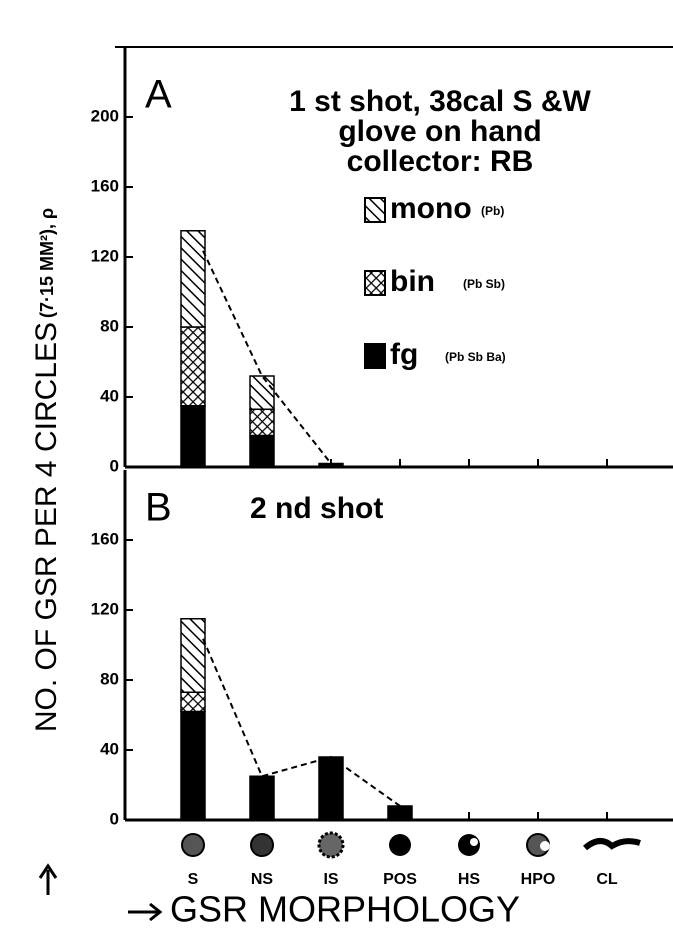  What do you see at coordinates (193, 879) in the screenshot?
I see `x-tick-label: S` at bounding box center [193, 879].